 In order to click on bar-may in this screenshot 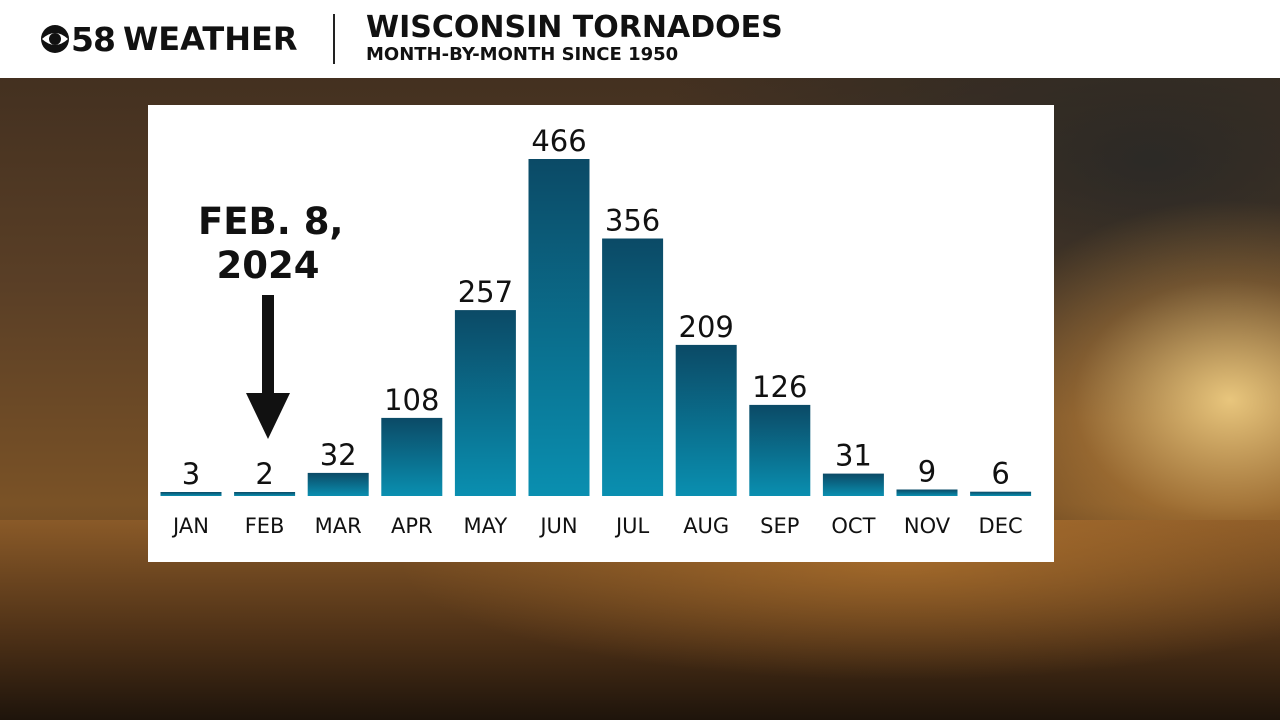, I will do `click(485, 403)`.